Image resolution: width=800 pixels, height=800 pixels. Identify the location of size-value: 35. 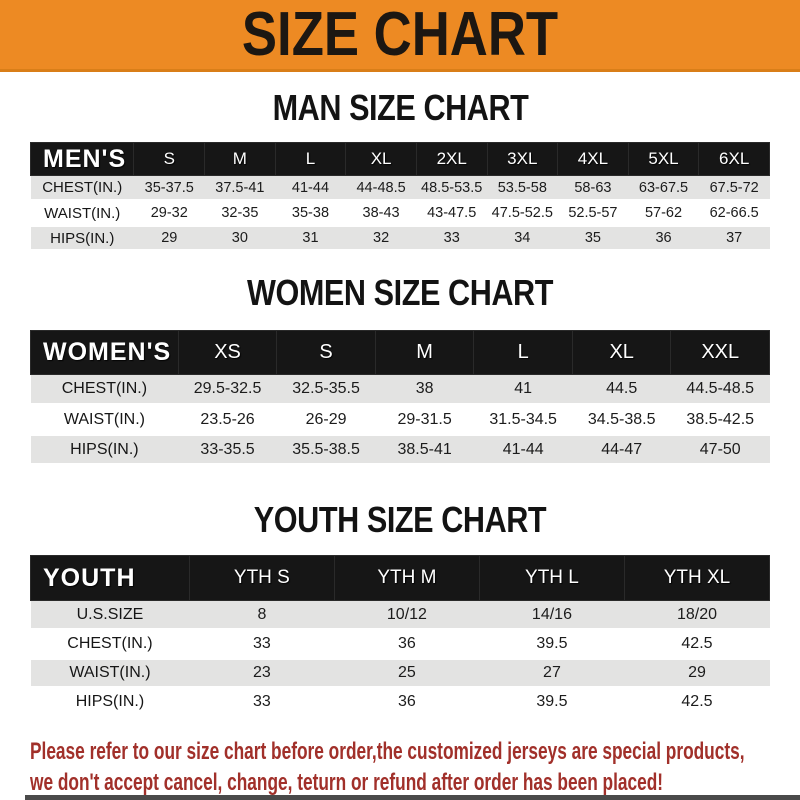
(593, 238).